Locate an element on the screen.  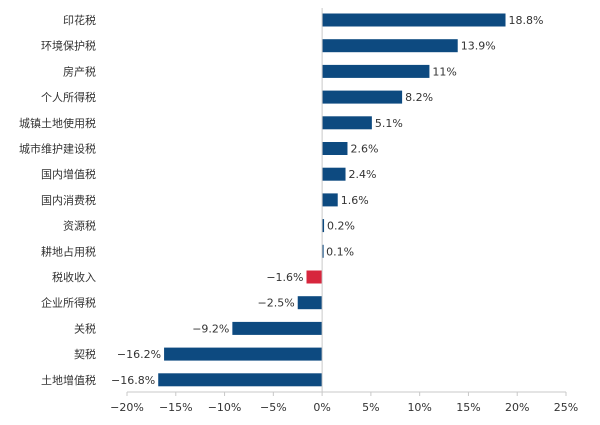
x-tick-label: 25% is located at coordinates (566, 407).